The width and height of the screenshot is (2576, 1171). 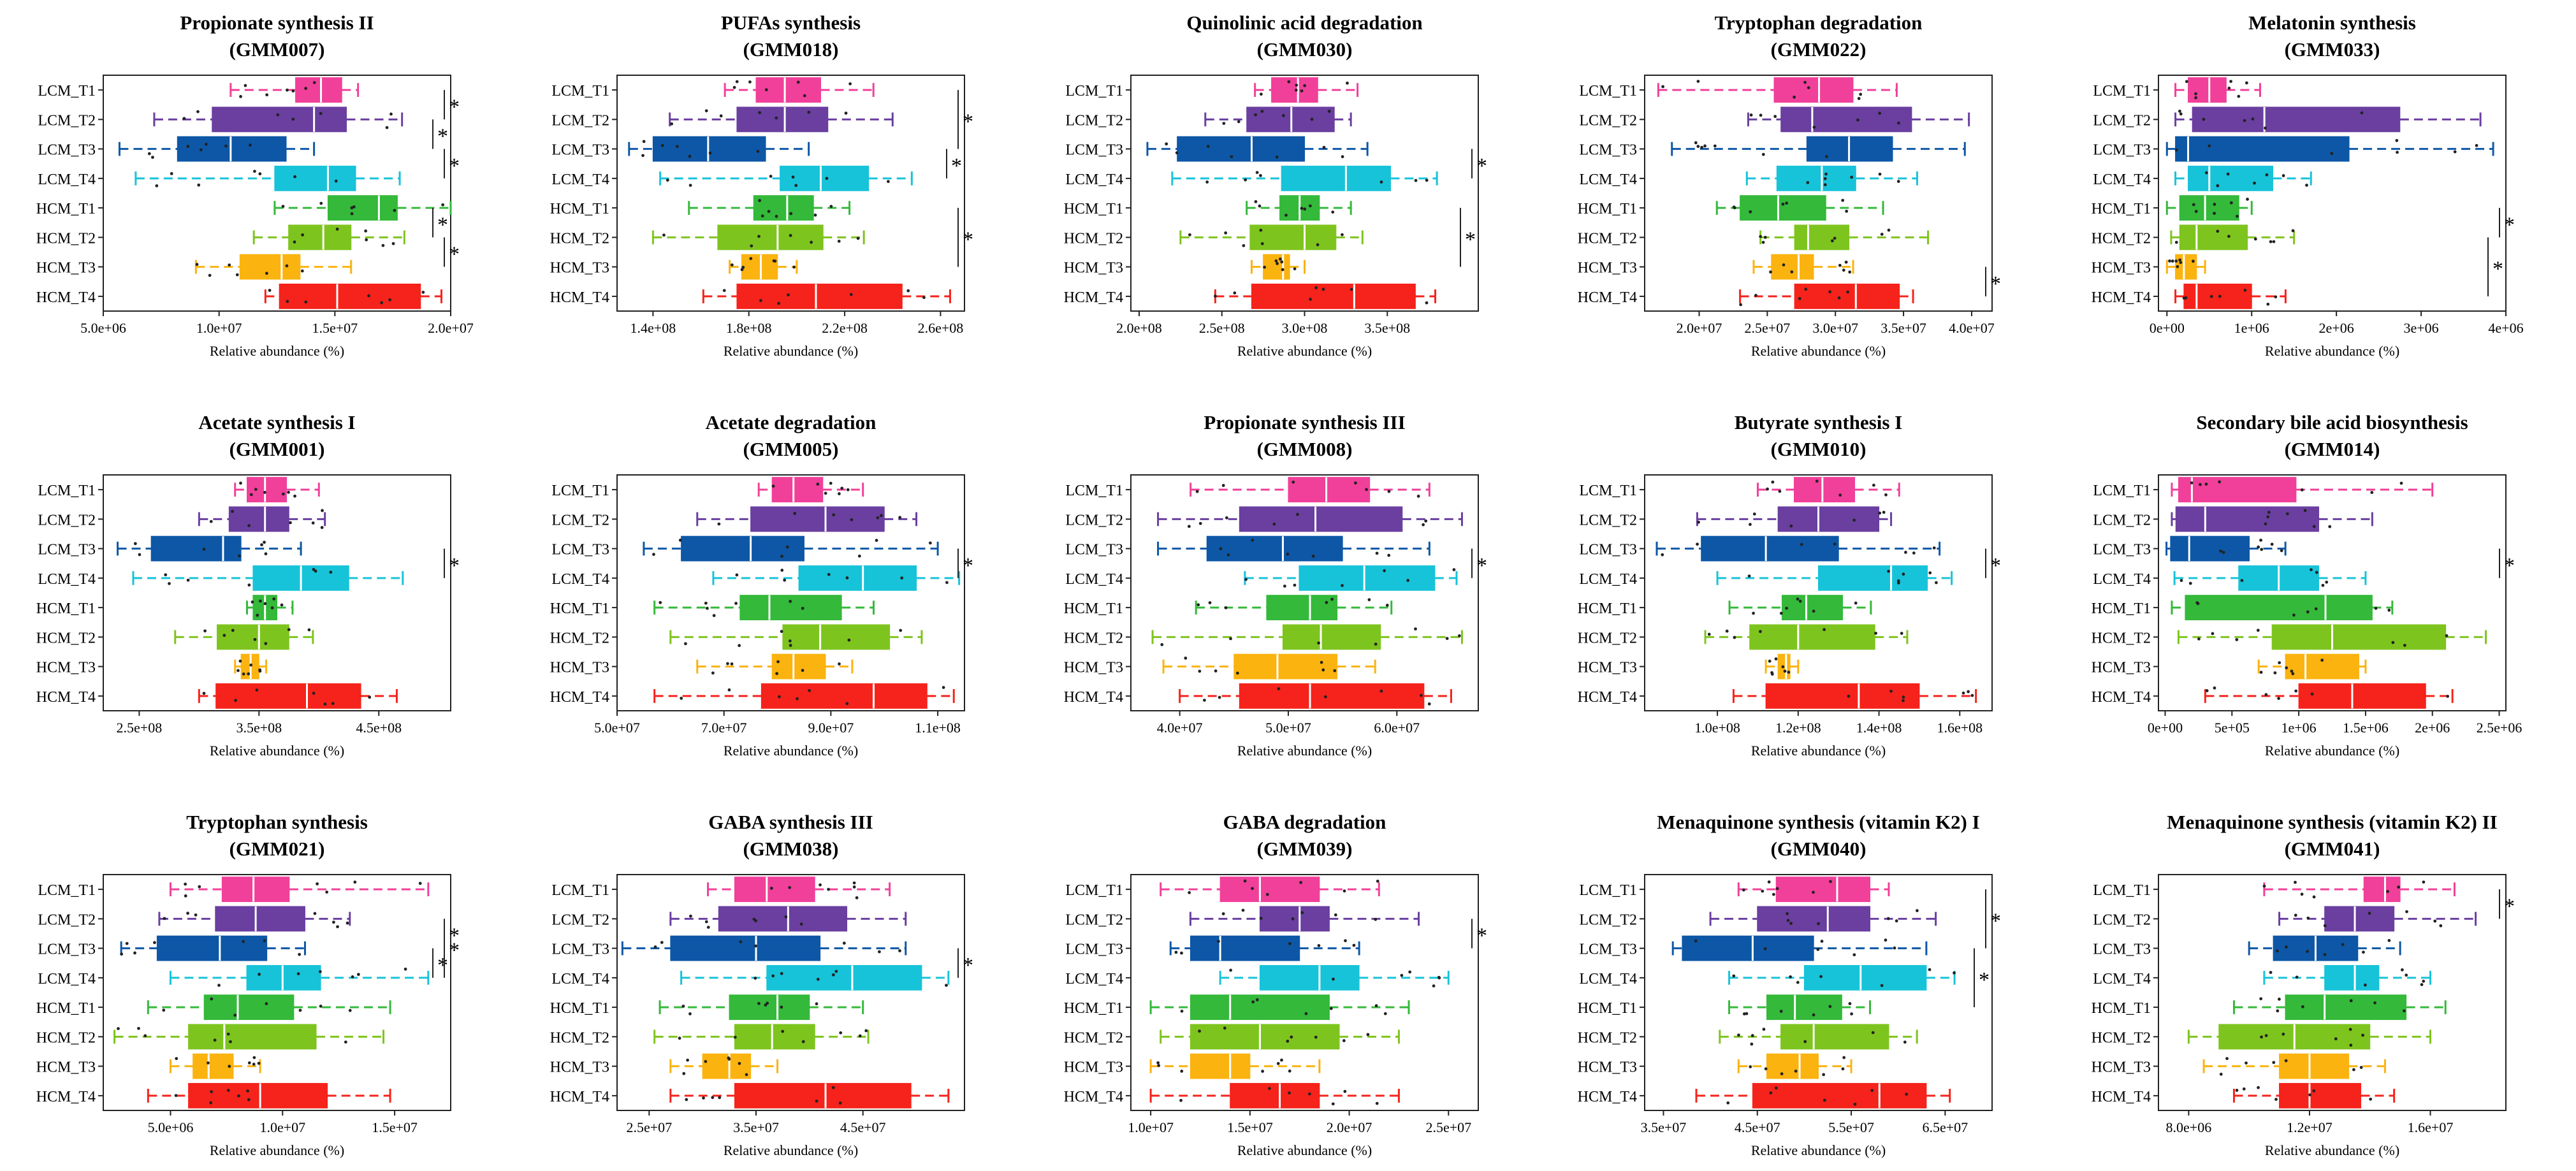 What do you see at coordinates (1349, 1127) in the screenshot?
I see `x-tick-label: 2.0e+07` at bounding box center [1349, 1127].